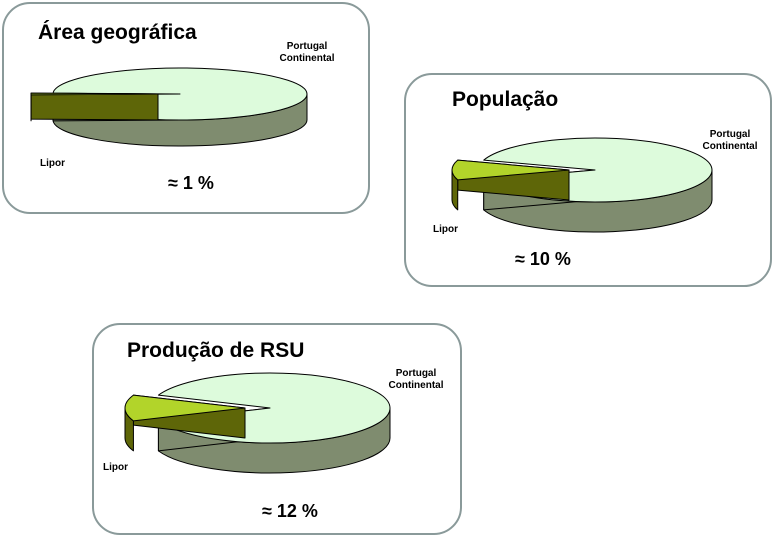 This screenshot has height=538, width=773. What do you see at coordinates (216, 350) in the screenshot?
I see `chart-title-rsu: Produção de RSU` at bounding box center [216, 350].